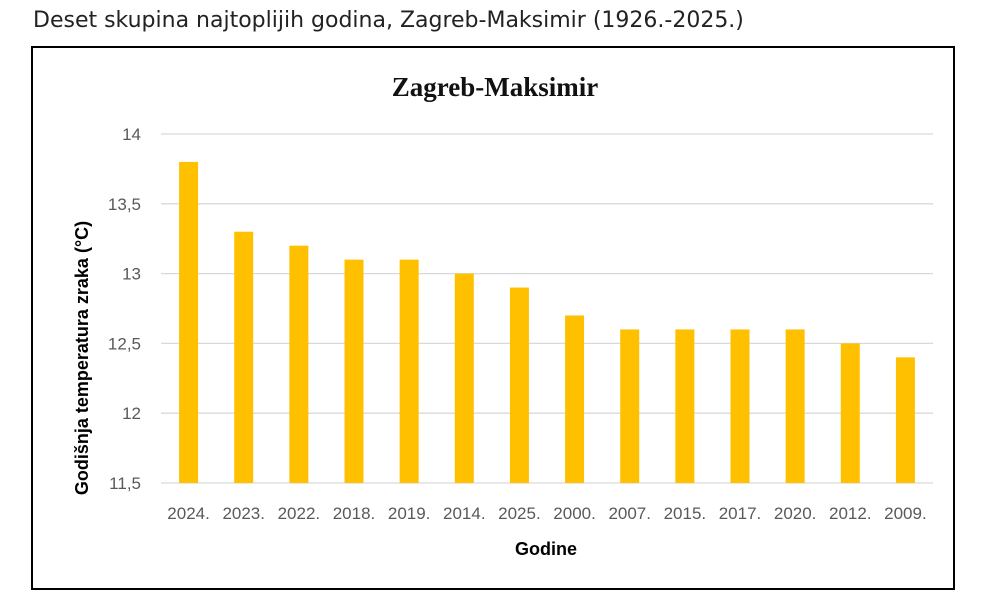  Describe the element at coordinates (299, 513) in the screenshot. I see `x-tick-label: 2022.` at that location.